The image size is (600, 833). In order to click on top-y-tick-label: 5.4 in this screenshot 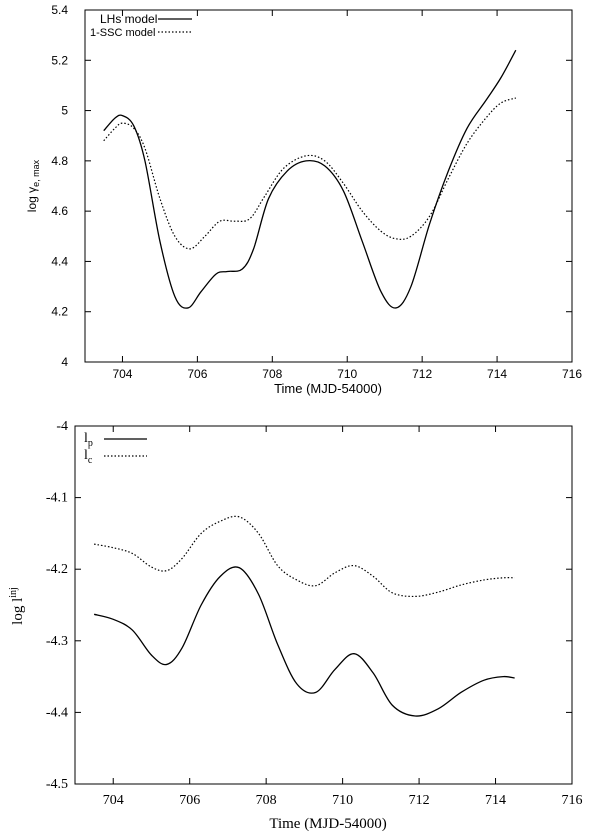, I will do `click(59, 10)`.